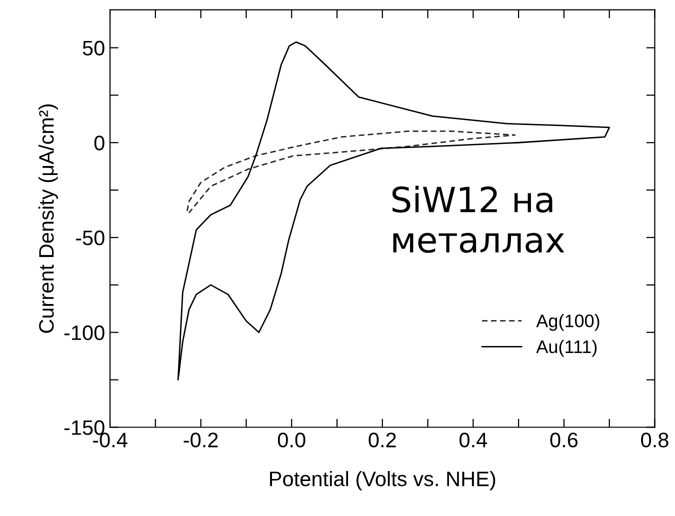 Image resolution: width=675 pixels, height=516 pixels. I want to click on y-axis-title: Current Density (μA/cm²), so click(48, 218).